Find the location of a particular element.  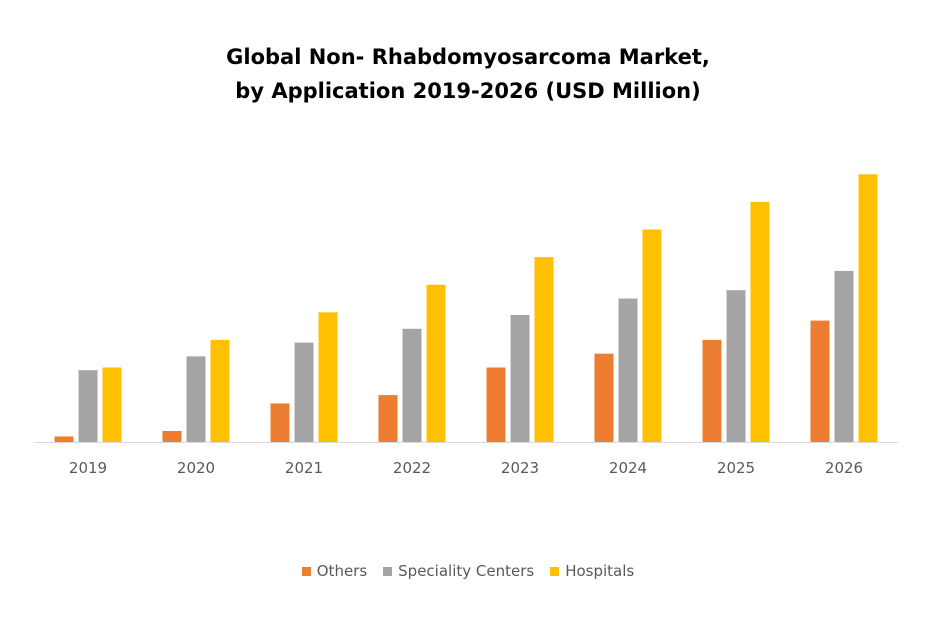

bar-speciality-centers-2021 is located at coordinates (304, 392).